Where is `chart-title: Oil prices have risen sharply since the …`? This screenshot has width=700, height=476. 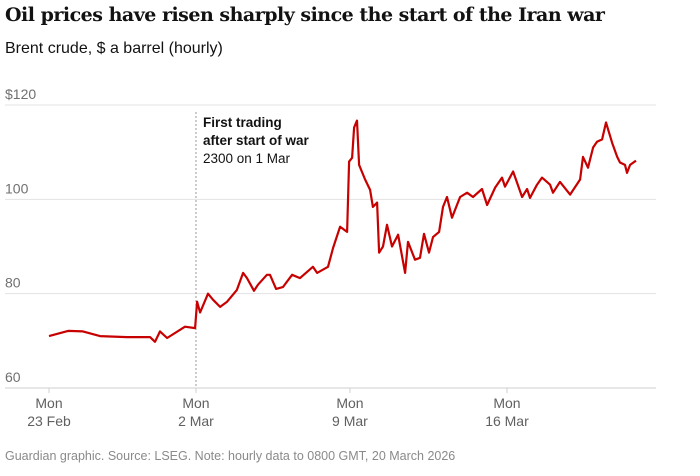
chart-title: Oil prices have risen sharply since the … is located at coordinates (305, 15).